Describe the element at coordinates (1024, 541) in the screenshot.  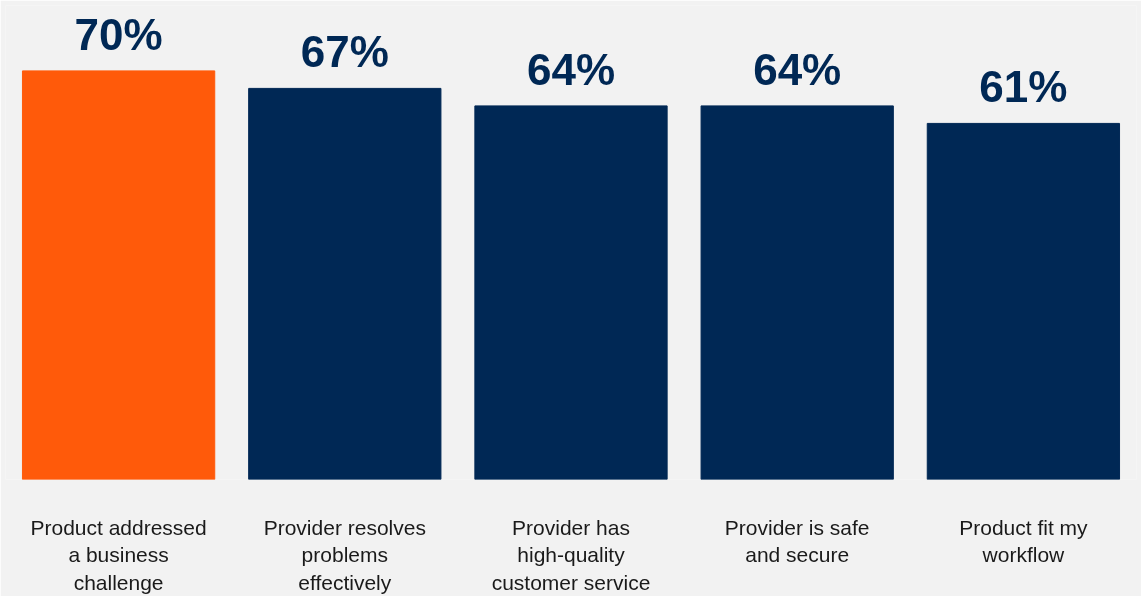
I see `x-tick-label: Product fit my workflow` at that location.